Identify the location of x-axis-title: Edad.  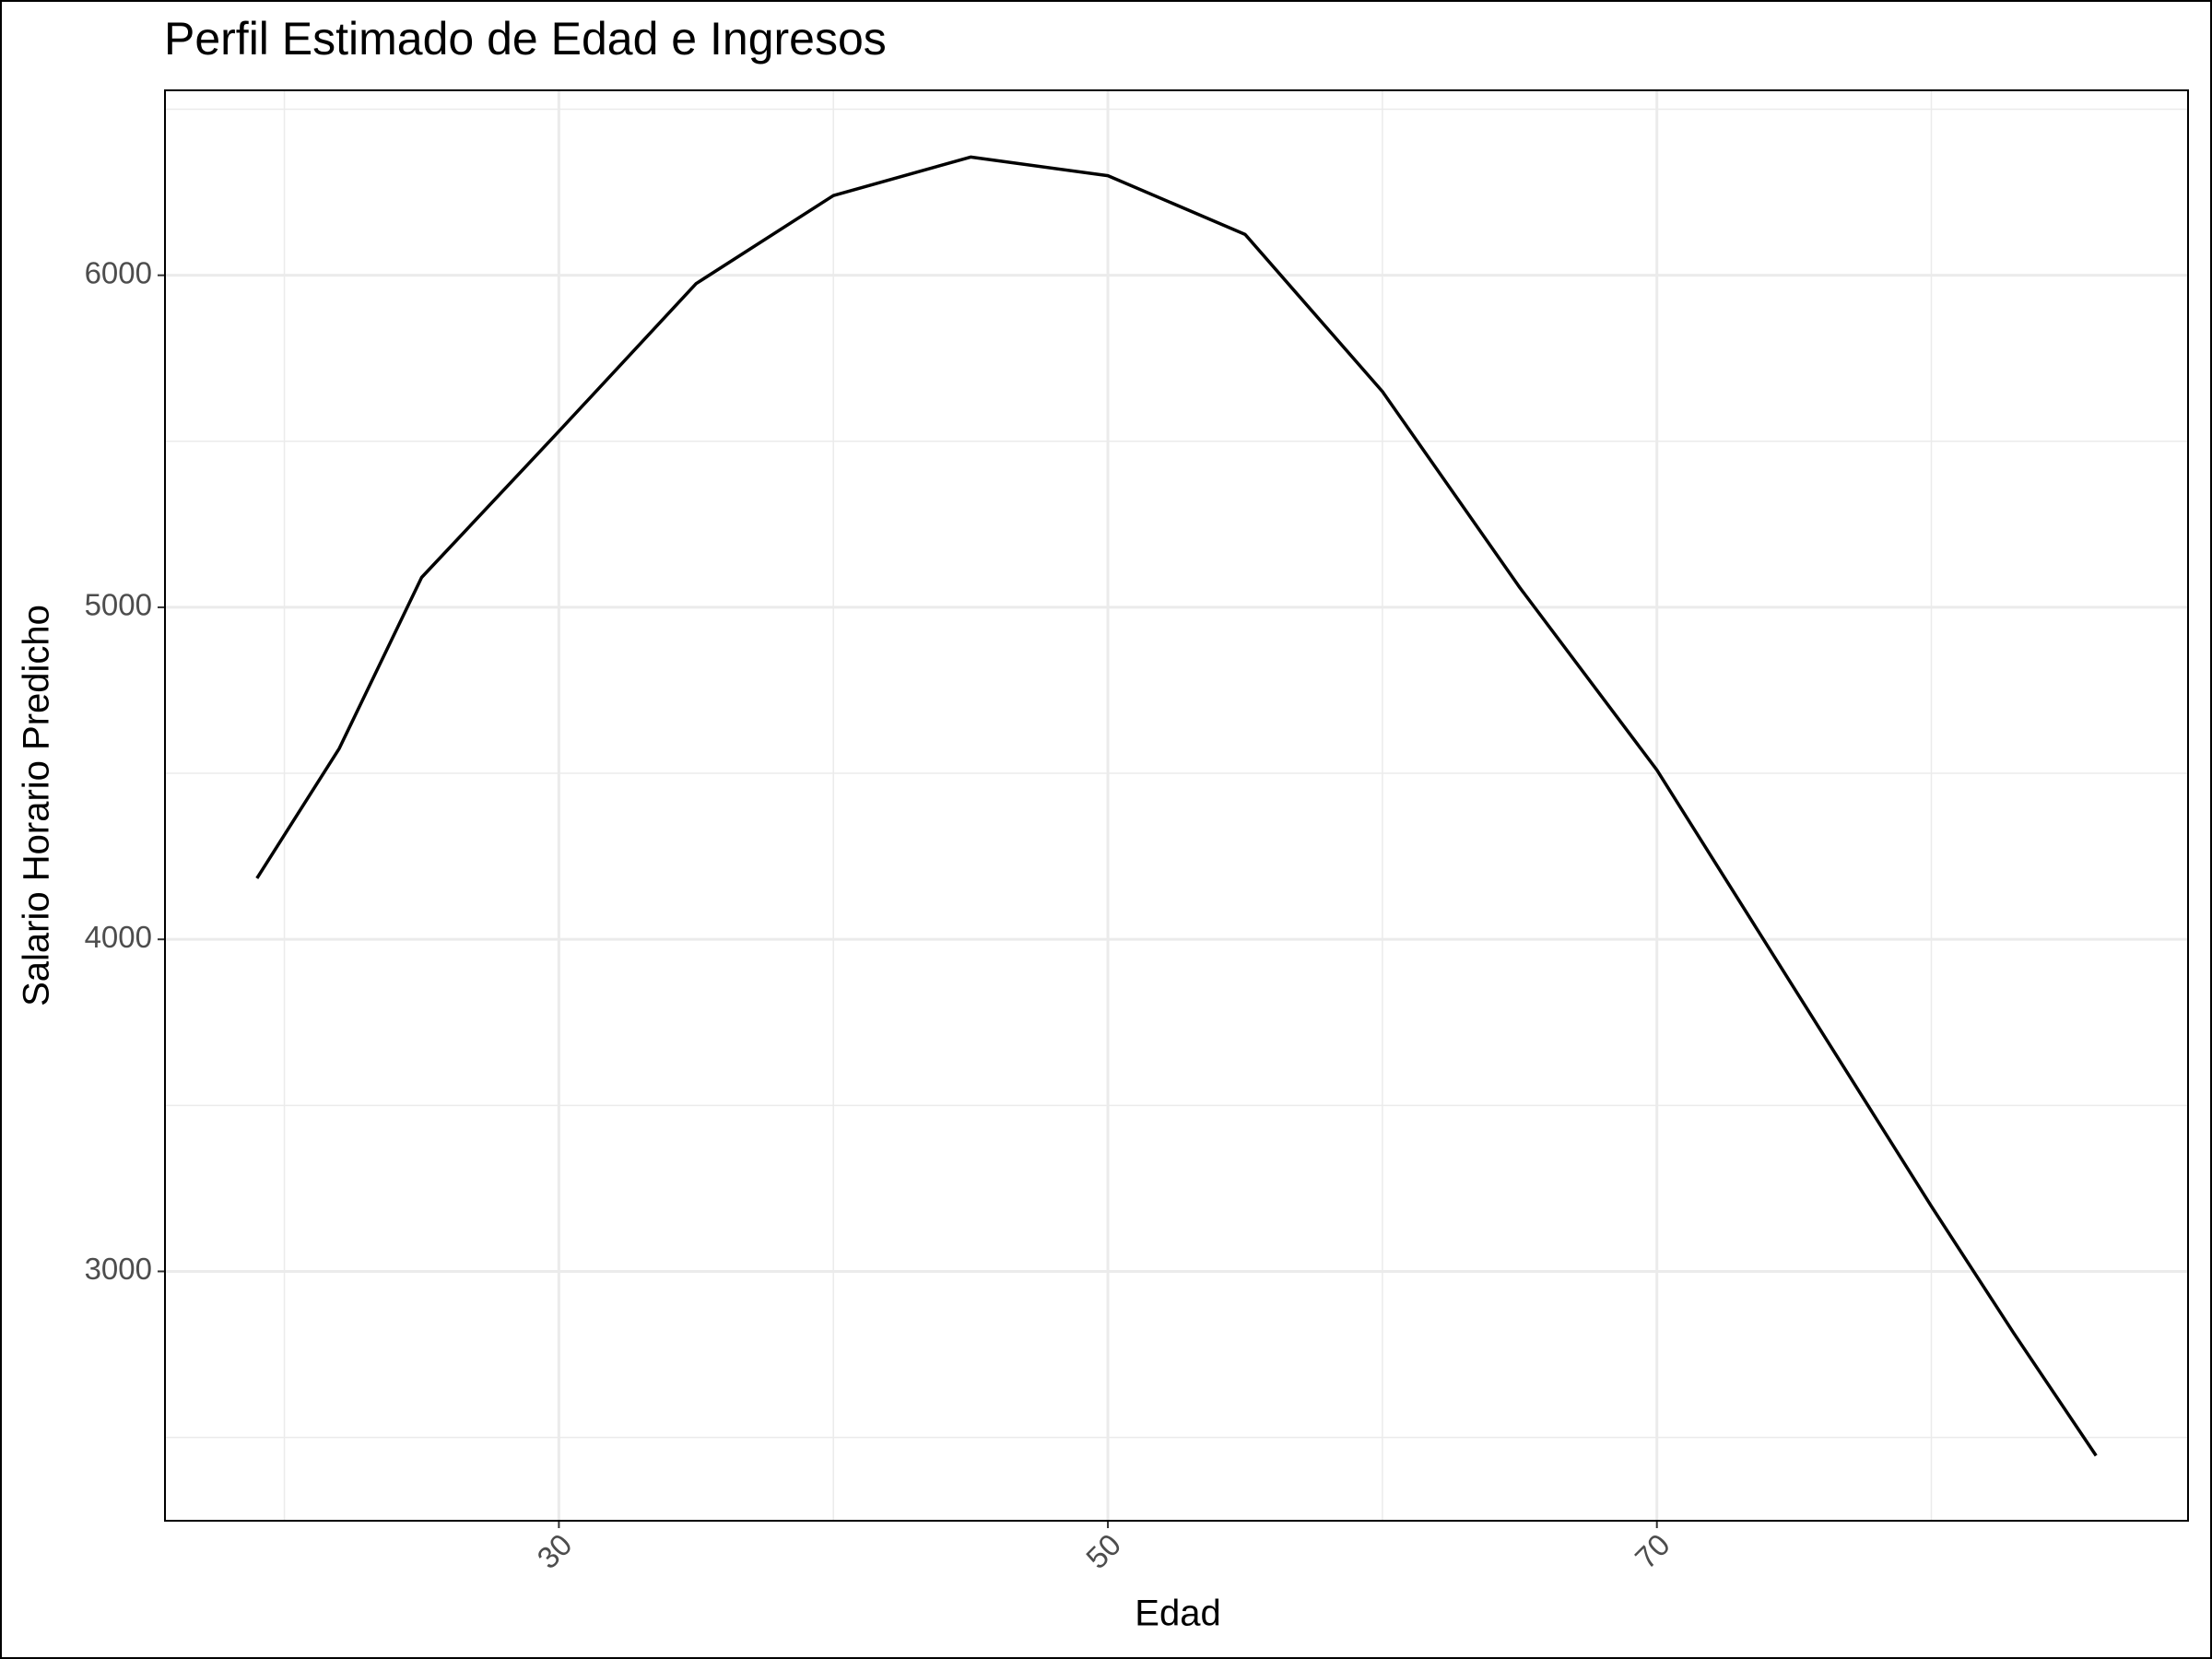
(1177, 1614).